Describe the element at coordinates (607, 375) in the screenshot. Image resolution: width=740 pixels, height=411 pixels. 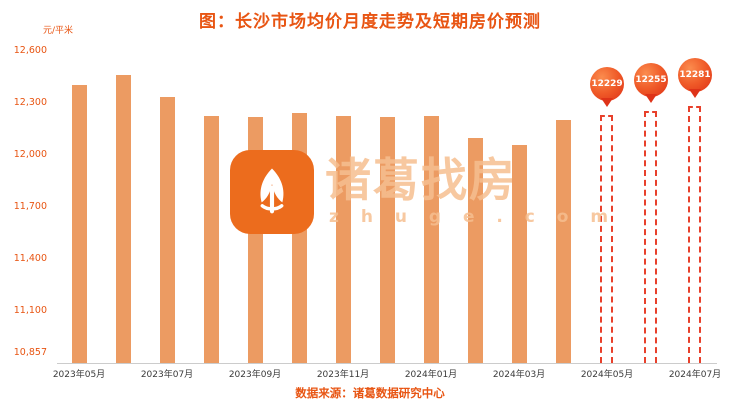
I see `x-axis-tick-label: 2024年05月` at that location.